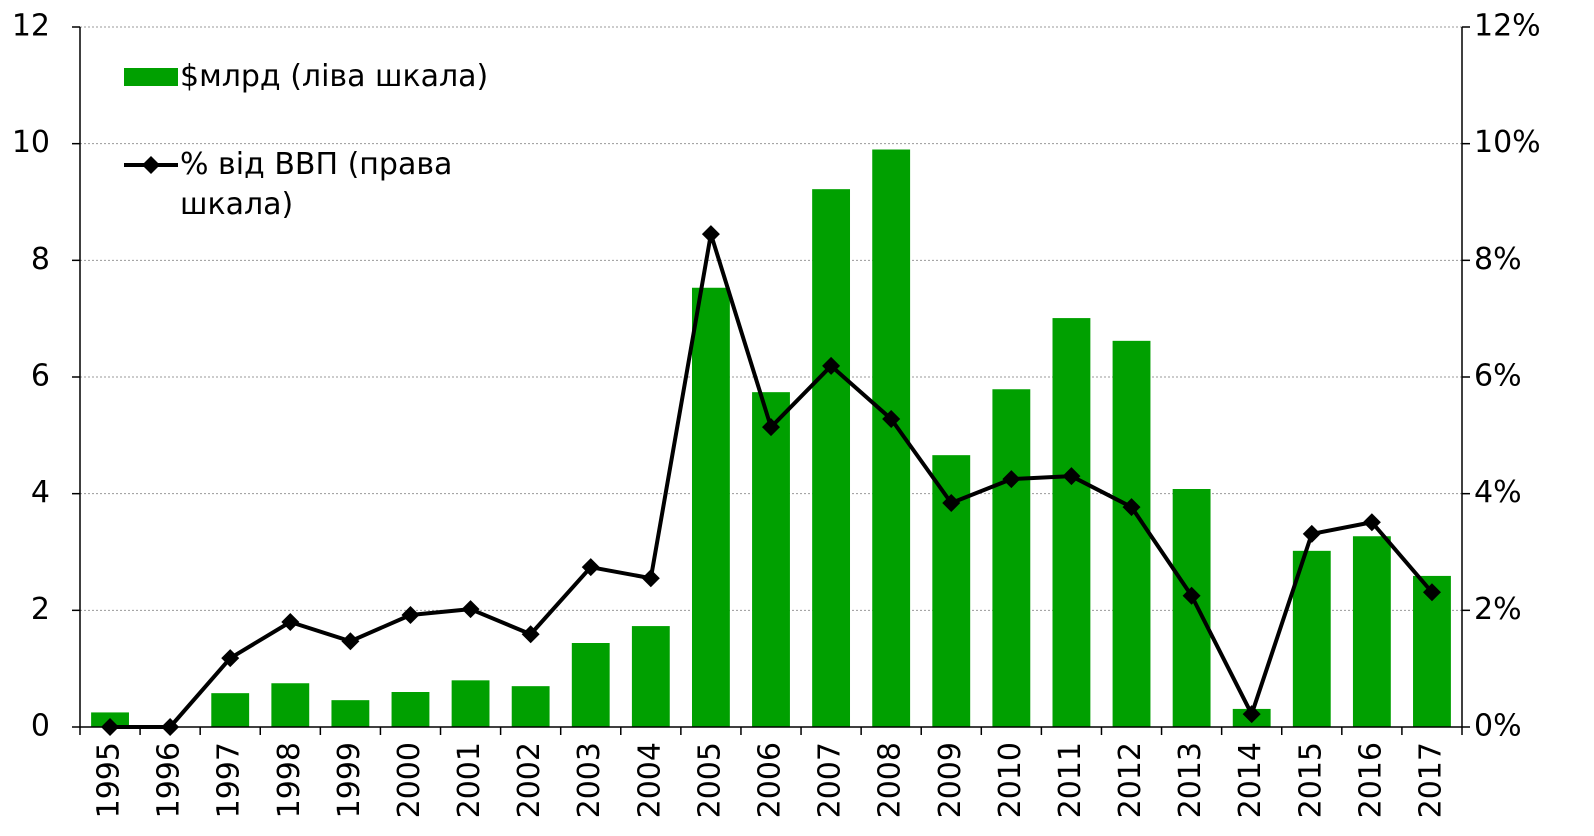 This screenshot has height=836, width=1594. Describe the element at coordinates (1498, 726) in the screenshot. I see `y2-tick-label: 0%` at that location.